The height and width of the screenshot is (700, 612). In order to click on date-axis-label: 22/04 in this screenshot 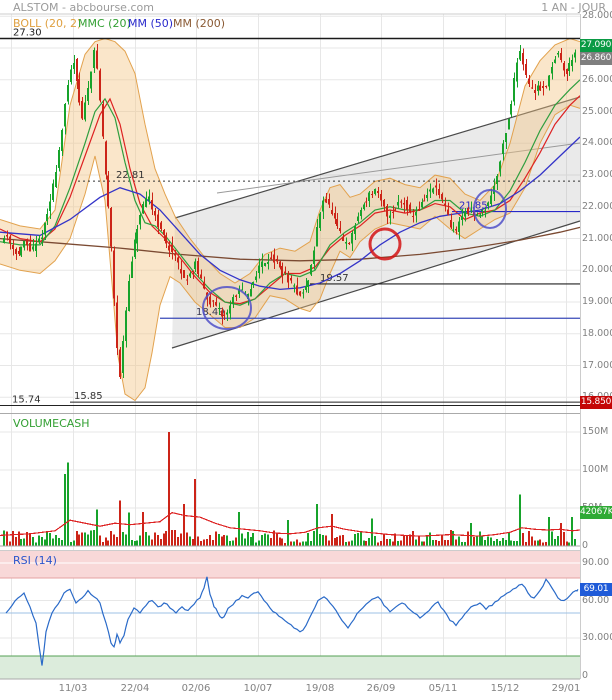, I will do `click(135, 688)`.